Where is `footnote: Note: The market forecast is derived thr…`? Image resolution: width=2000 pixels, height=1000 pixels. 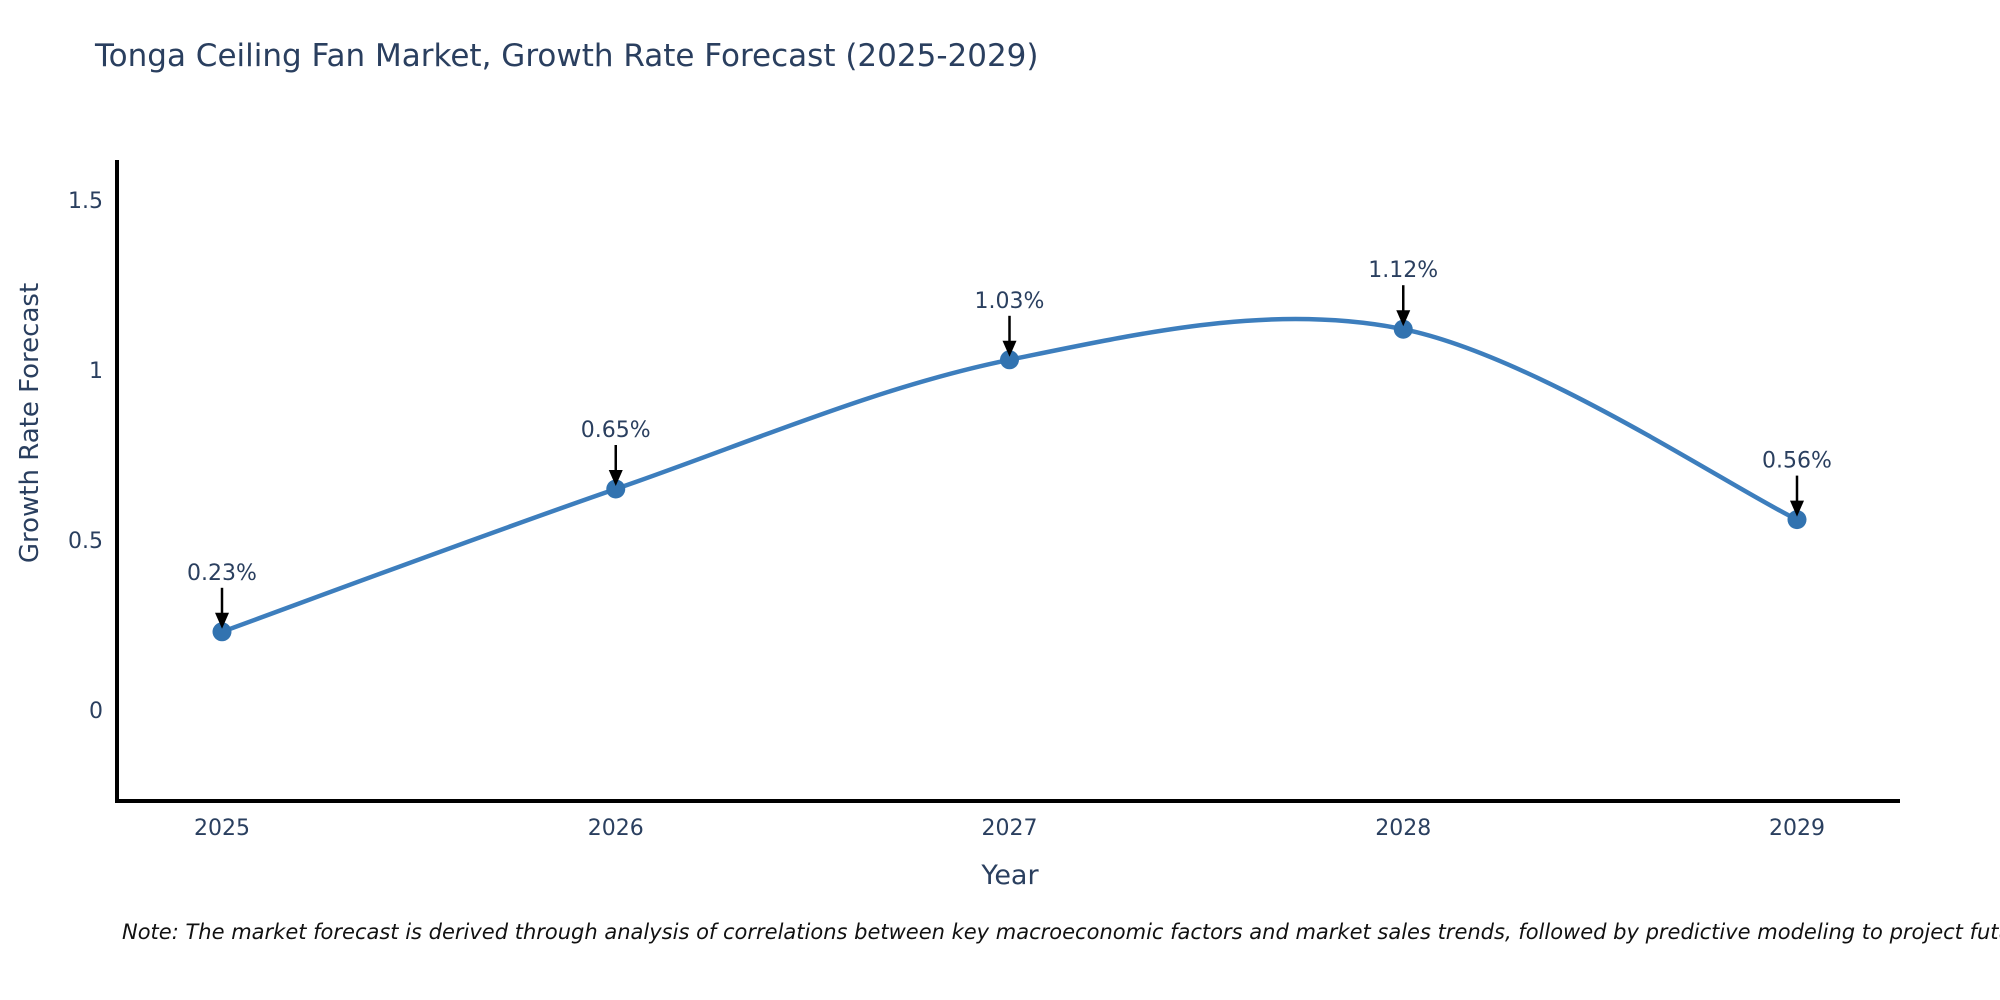
footnote: Note: The market forecast is derived thr… is located at coordinates (1061, 932).